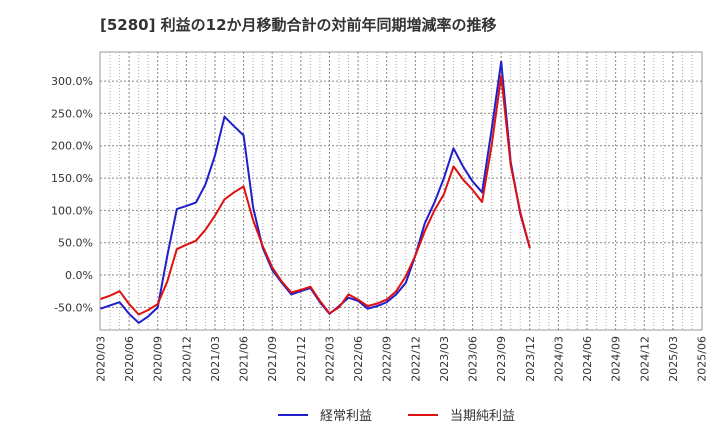 This screenshot has width=720, height=440. I want to click on x-tick-label: 2021/12, so click(301, 359).